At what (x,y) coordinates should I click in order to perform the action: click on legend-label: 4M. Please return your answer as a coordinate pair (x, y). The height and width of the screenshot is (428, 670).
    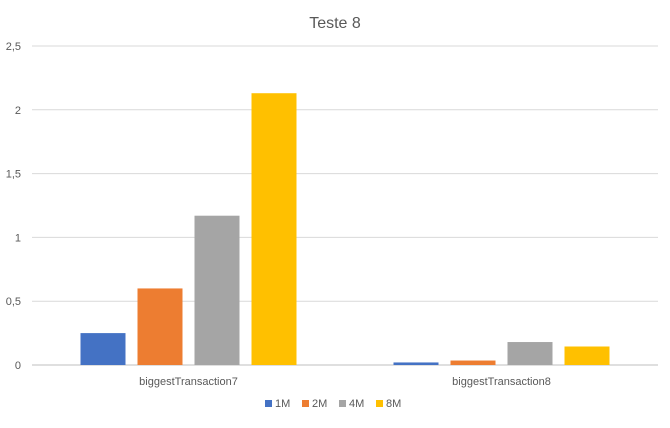
    Looking at the image, I should click on (356, 404).